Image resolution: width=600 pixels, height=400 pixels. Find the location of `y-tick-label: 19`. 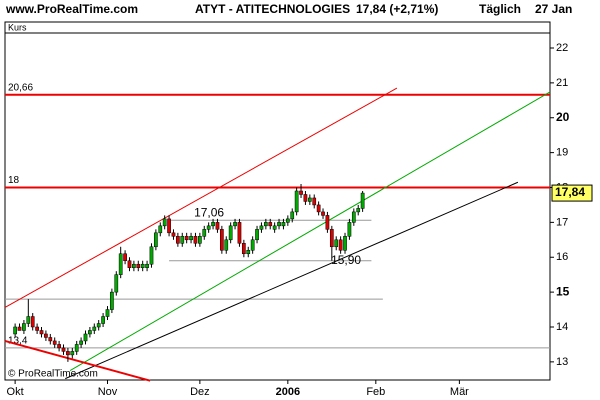

y-tick-label: 19 is located at coordinates (562, 153).